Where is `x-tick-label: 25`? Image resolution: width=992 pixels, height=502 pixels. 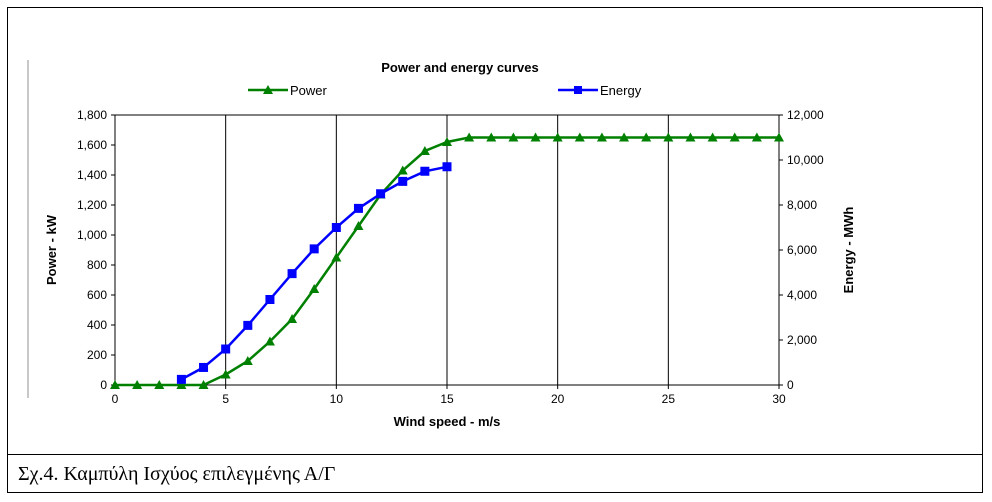 x-tick-label: 25 is located at coordinates (669, 399).